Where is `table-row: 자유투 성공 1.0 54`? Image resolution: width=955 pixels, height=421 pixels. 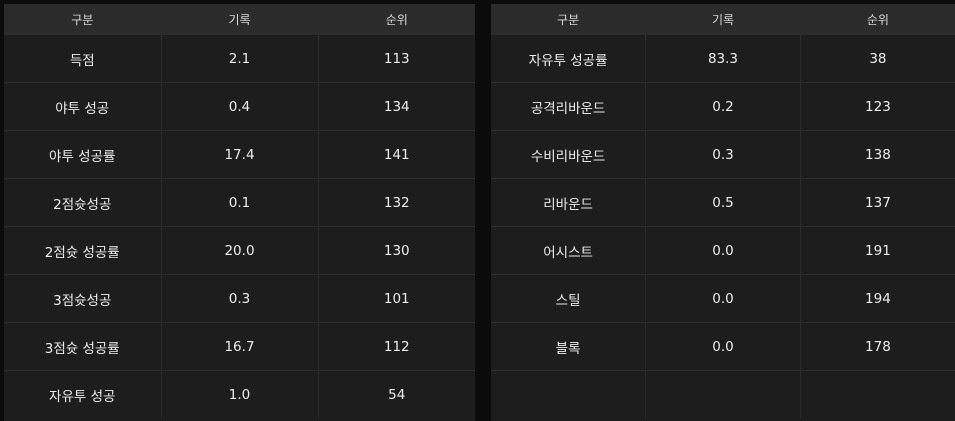
table-row: 자유투 성공 1.0 54 is located at coordinates (239, 394).